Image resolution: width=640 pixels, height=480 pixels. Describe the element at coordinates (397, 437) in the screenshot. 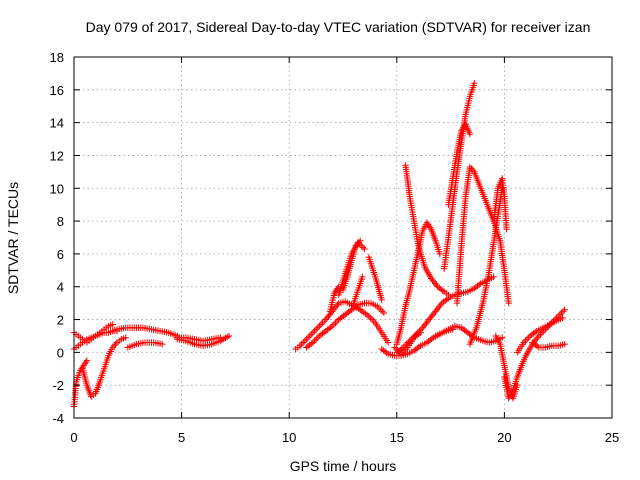

I see `x-tick-label: 15` at that location.